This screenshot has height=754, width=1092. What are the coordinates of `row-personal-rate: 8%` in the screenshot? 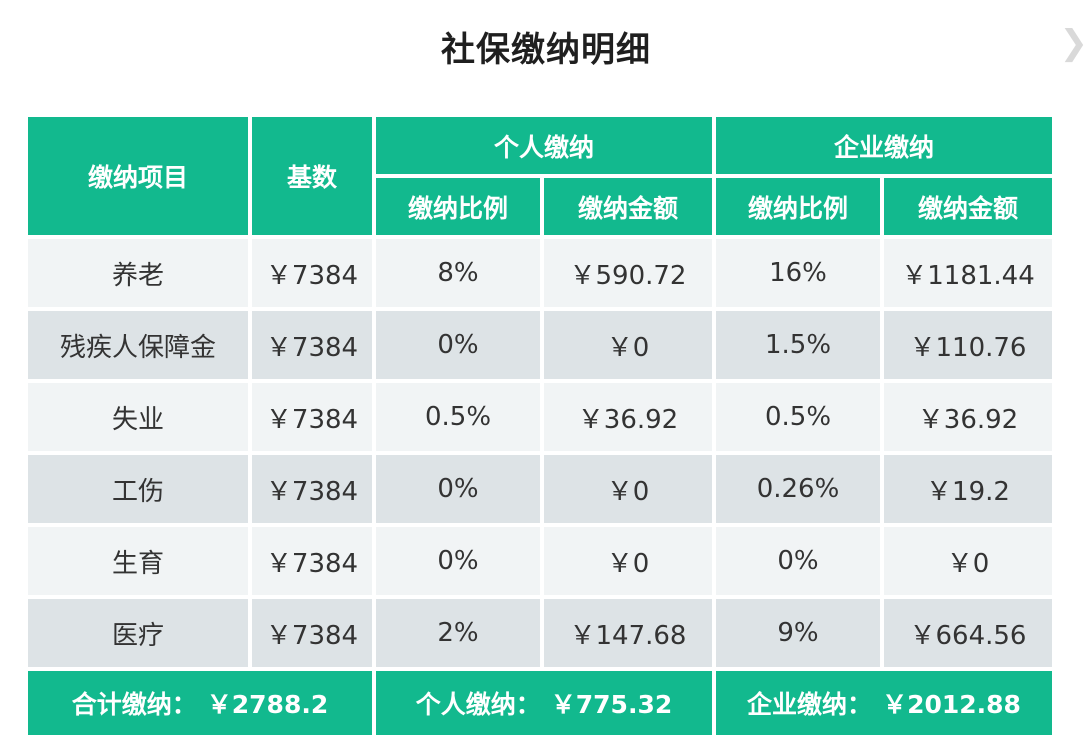 It's located at (458, 273).